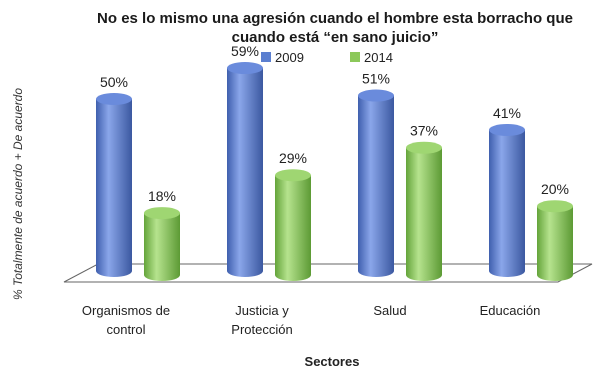 This screenshot has width=600, height=369. I want to click on bar-organismos-de-control-2014, so click(162, 244).